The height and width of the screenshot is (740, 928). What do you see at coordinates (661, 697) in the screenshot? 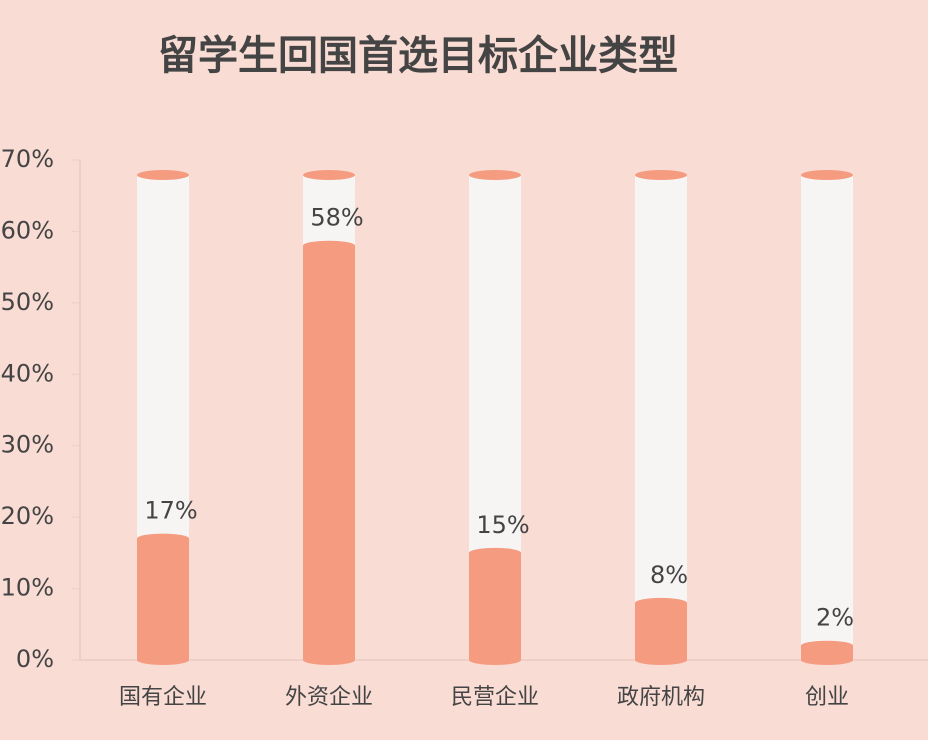
I see `x-tick-label: 政府机构` at bounding box center [661, 697].